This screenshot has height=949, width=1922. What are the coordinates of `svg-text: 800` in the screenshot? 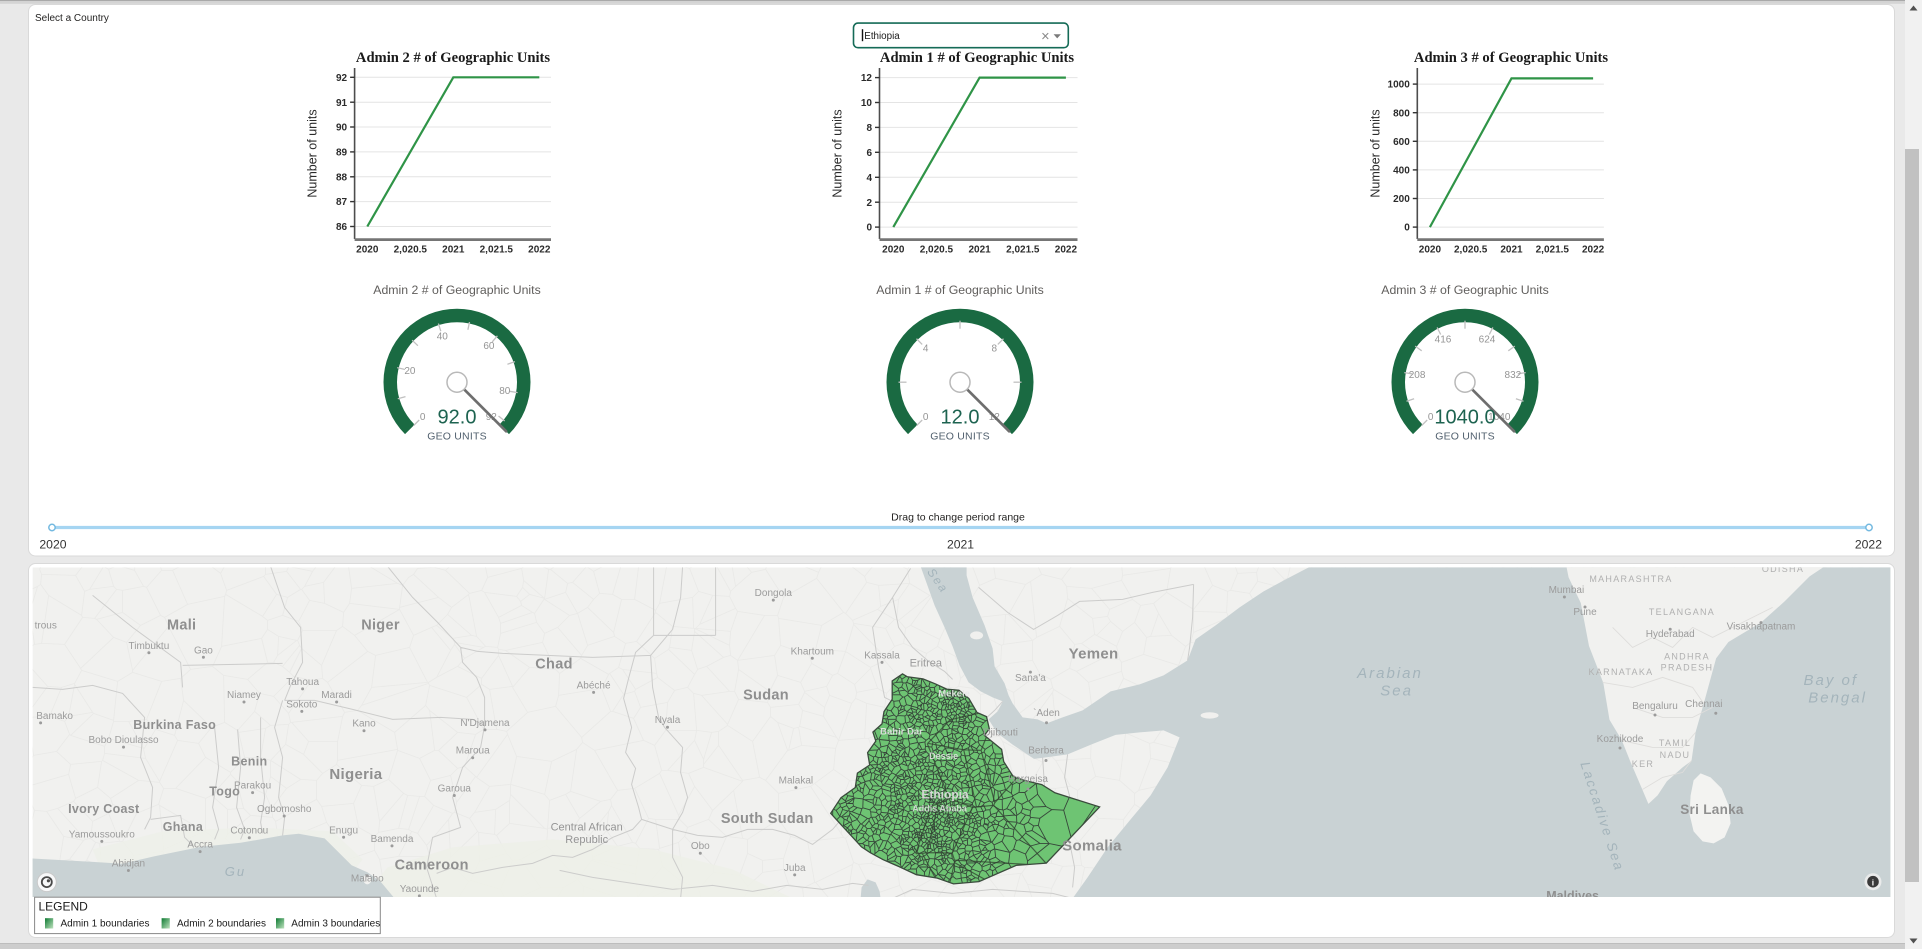 It's located at (1401, 113).